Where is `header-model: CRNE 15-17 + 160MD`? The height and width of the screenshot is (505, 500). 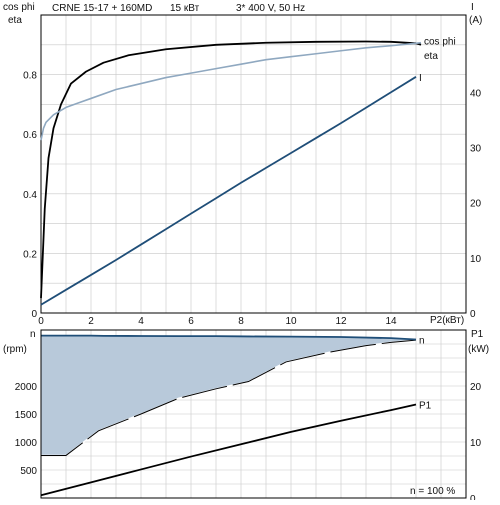 header-model: CRNE 15-17 + 160MD is located at coordinates (102, 8).